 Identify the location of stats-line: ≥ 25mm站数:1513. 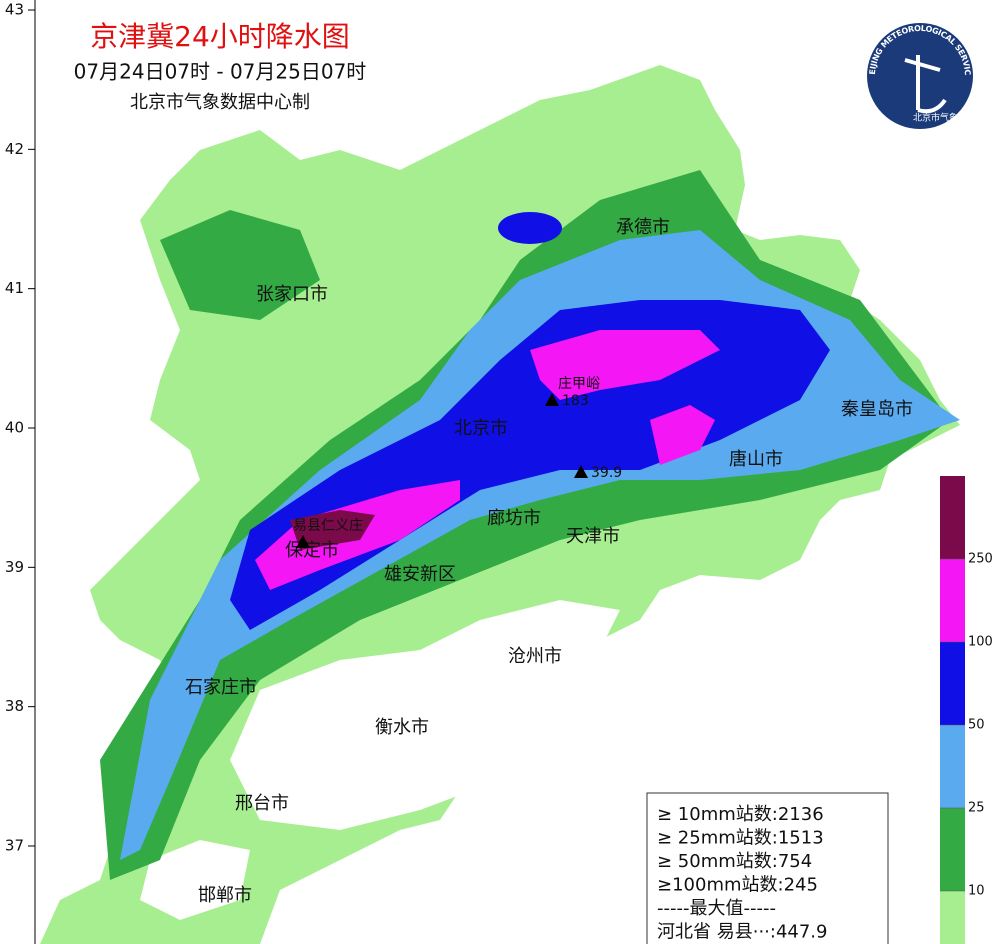
(740, 838).